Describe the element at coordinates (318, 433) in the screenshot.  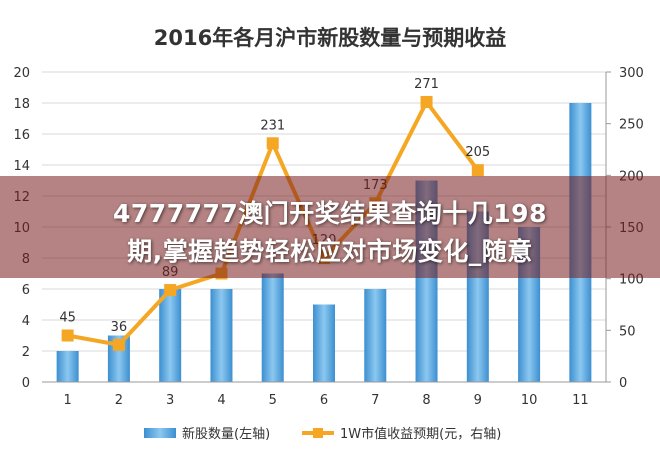
I see `legend-line-marker` at that location.